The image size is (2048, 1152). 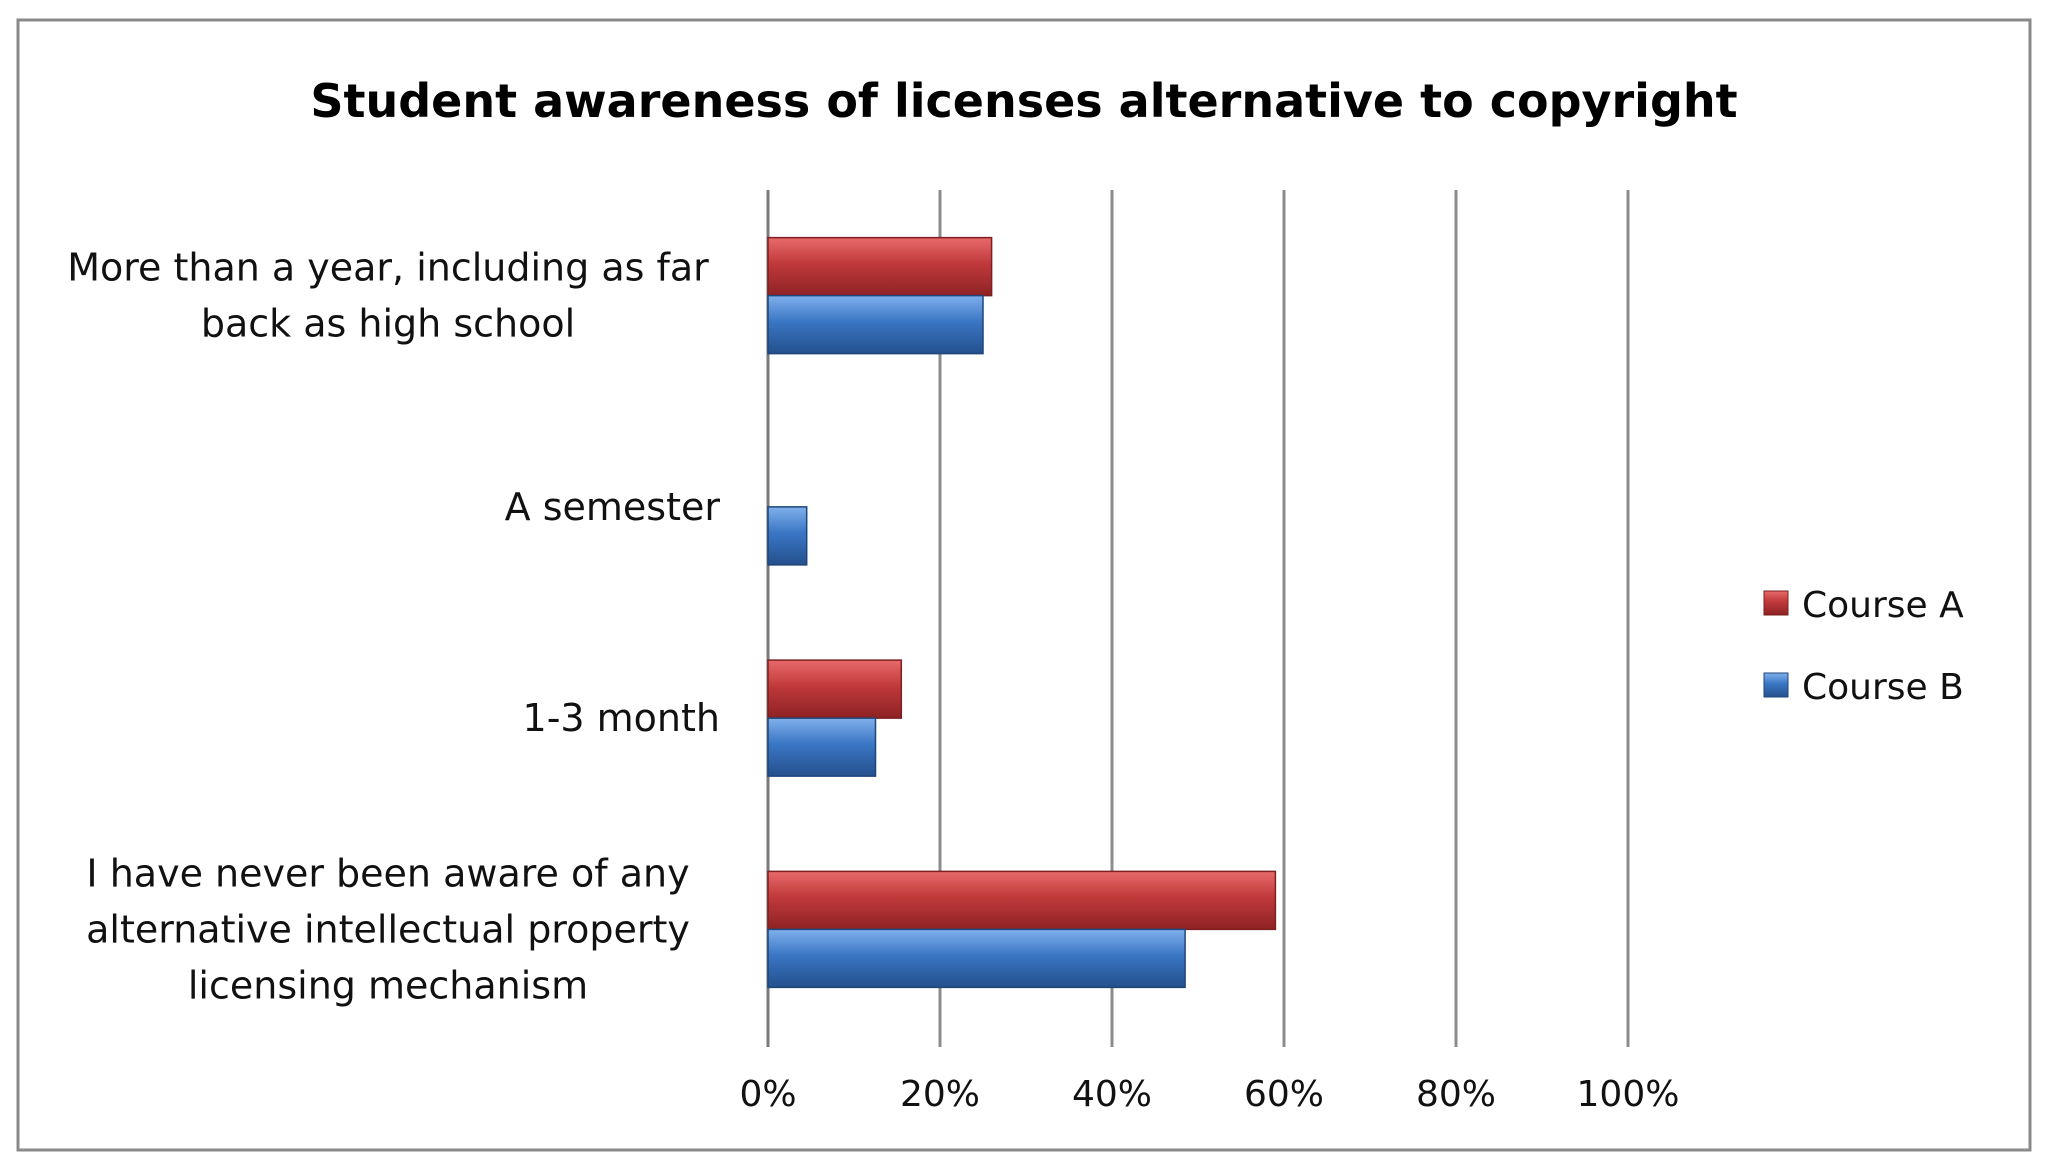 What do you see at coordinates (1628, 1094) in the screenshot?
I see `x-tick-label: 100%` at bounding box center [1628, 1094].